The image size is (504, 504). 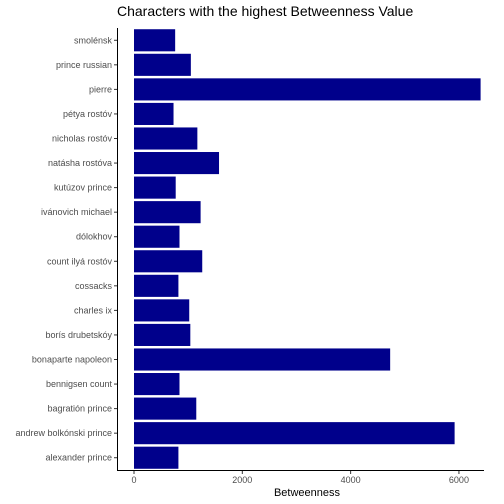 I want to click on y-tick-label: alexander prince, so click(x=78, y=458).